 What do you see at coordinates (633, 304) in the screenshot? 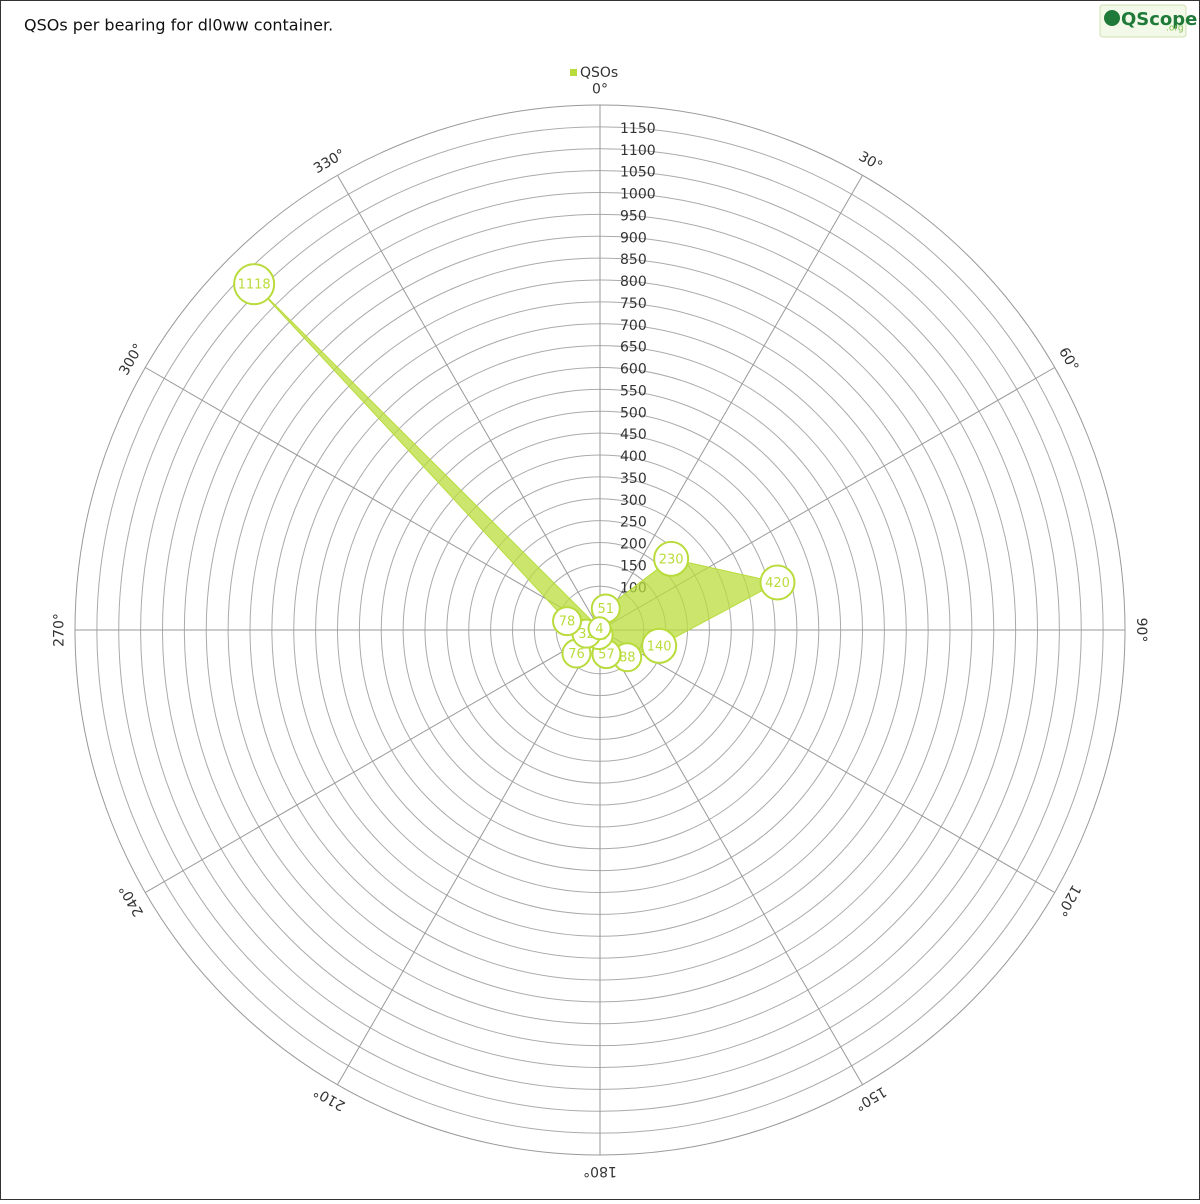
I see `y-tick-label: 750` at bounding box center [633, 304].